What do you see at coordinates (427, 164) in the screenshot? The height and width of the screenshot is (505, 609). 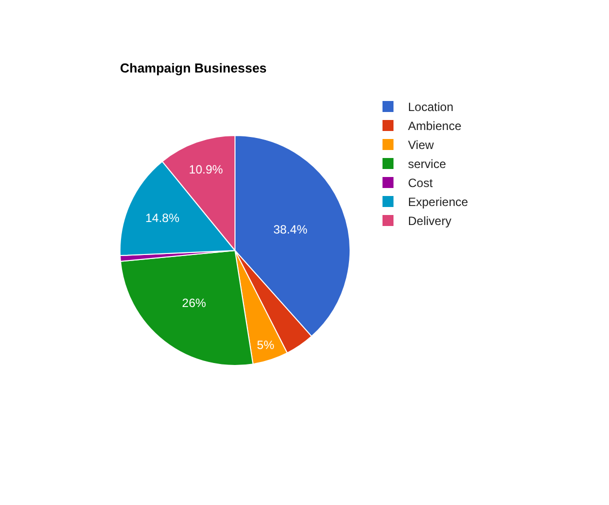 I see `legend-label: service` at bounding box center [427, 164].